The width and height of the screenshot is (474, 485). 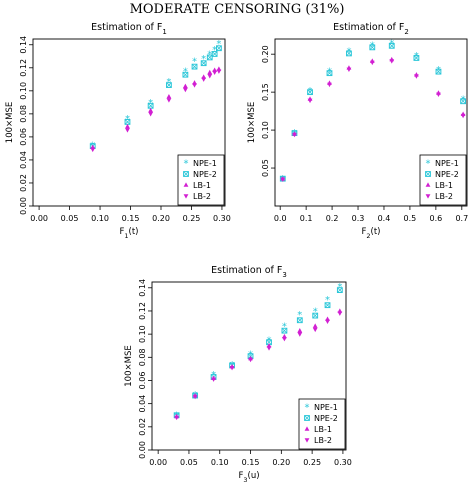 What do you see at coordinates (237, 9) in the screenshot?
I see `page-title: MODERATE CENSORING (31%)` at bounding box center [237, 9].